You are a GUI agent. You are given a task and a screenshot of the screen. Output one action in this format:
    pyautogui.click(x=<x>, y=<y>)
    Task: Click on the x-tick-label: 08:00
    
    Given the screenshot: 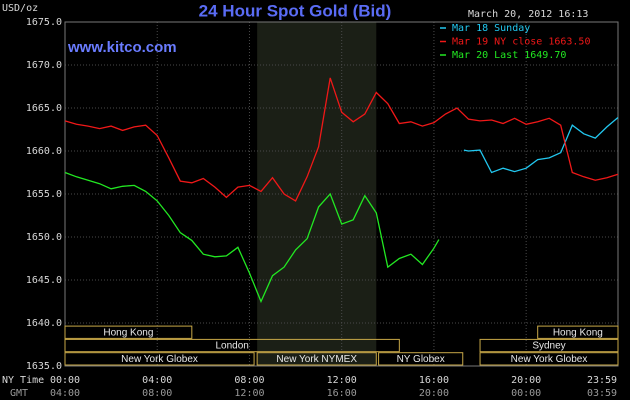 What is the action you would take?
    pyautogui.click(x=249, y=380)
    